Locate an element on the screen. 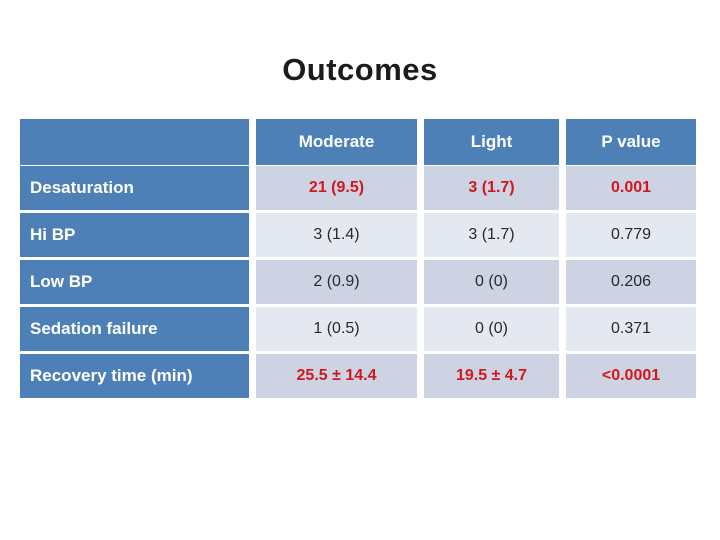  cell-sedation-failure-moderate: 1 (0.5) is located at coordinates (336, 329).